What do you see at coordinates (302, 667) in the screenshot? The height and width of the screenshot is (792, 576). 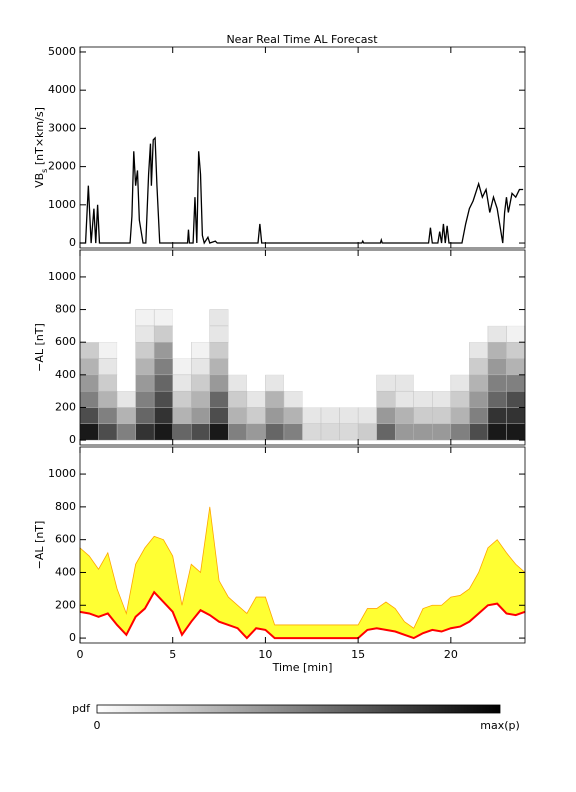 I see `x-axis-label: Time [min]` at bounding box center [302, 667].